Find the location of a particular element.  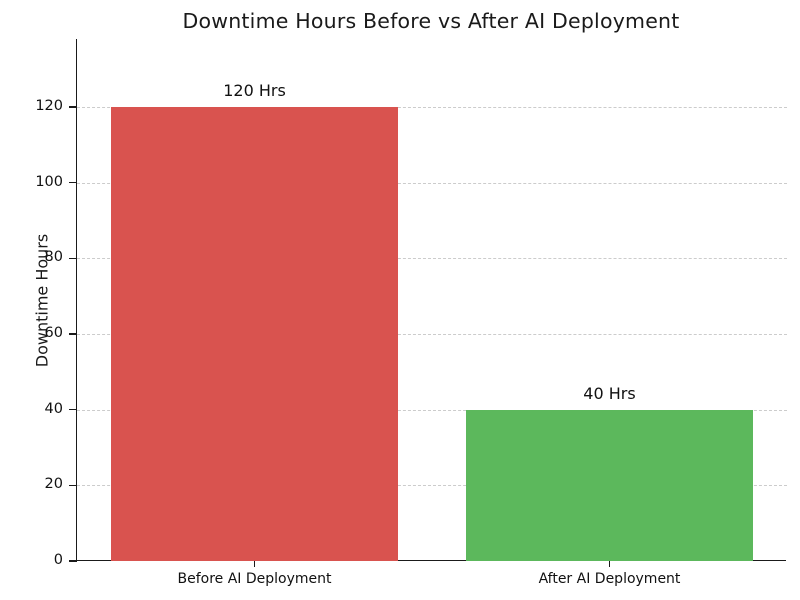

y-tick-label: 40 is located at coordinates (53, 408).